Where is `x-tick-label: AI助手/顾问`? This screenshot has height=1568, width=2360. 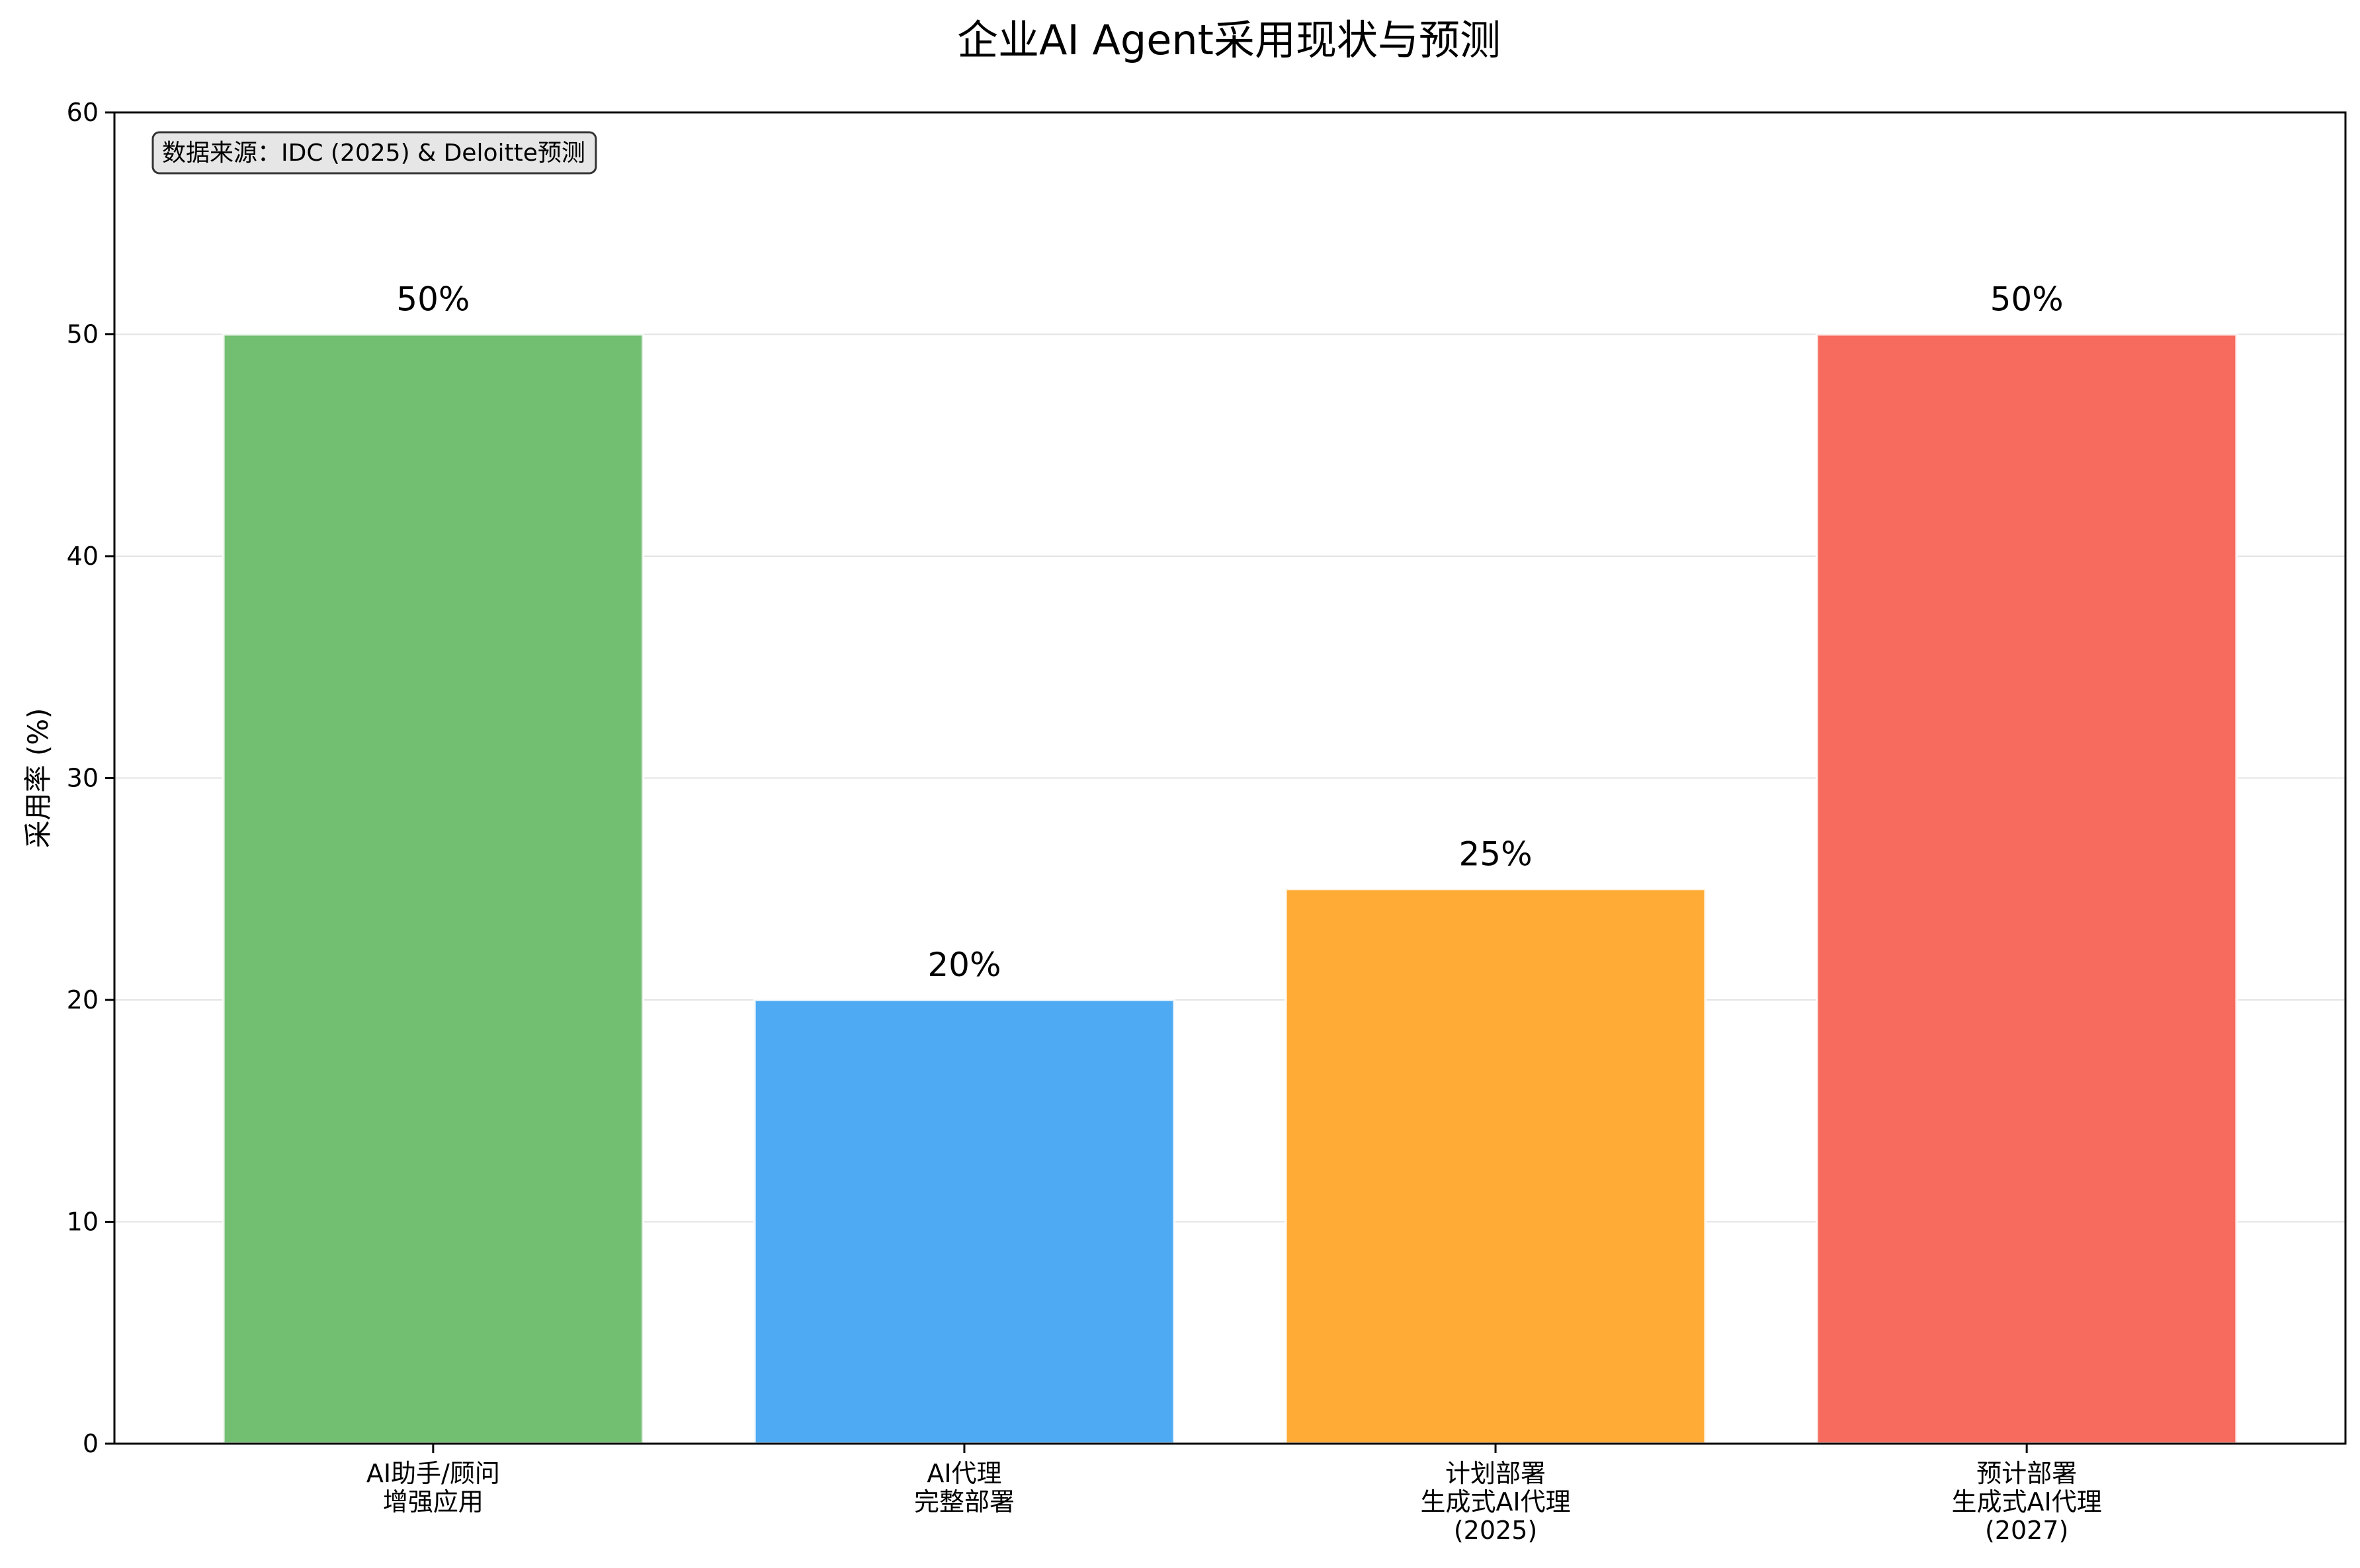
x-tick-label: AI助手/顾问 is located at coordinates (433, 1473).